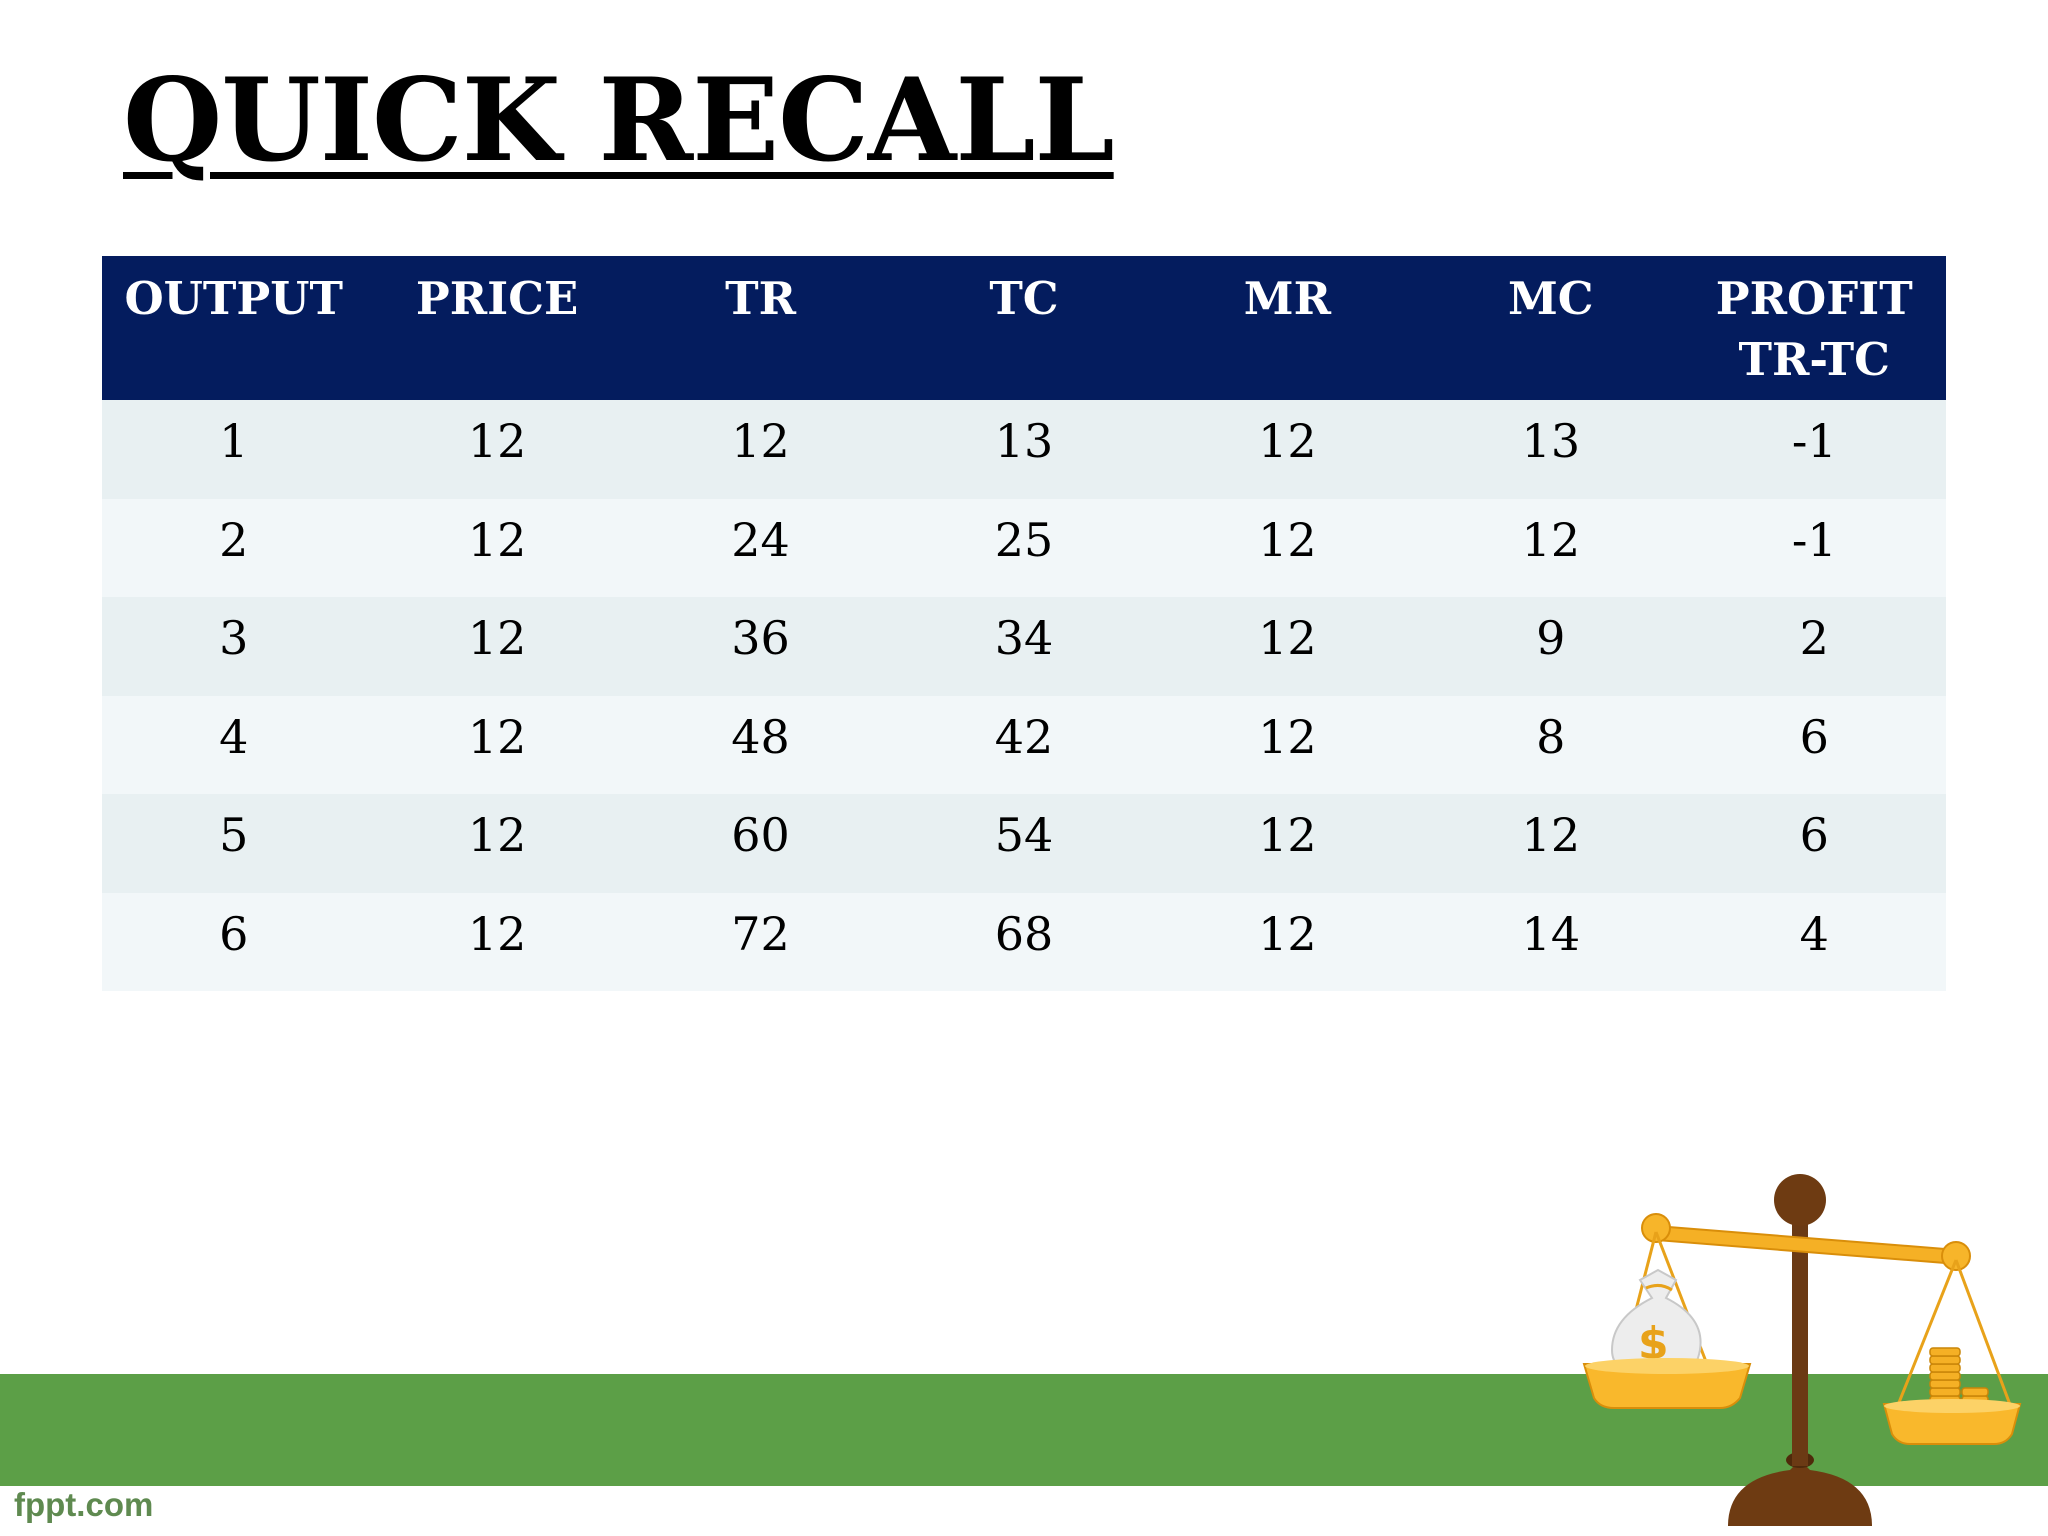  I want to click on cell-tr: 48, so click(760, 736).